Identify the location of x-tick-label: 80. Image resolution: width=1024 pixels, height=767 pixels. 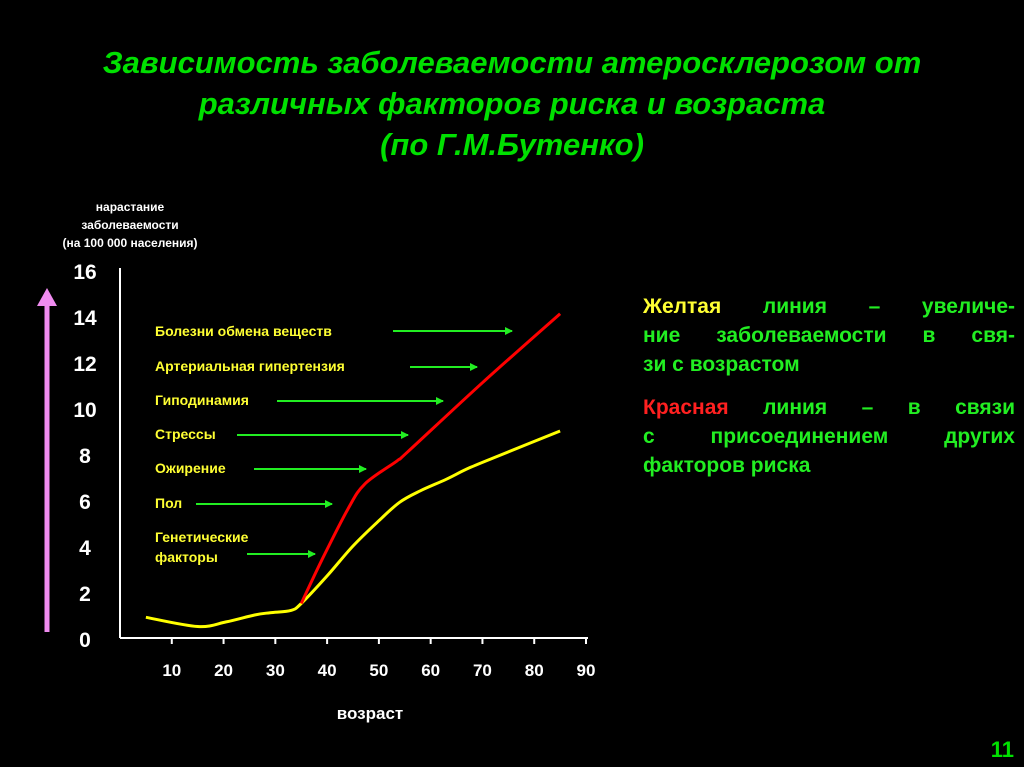
(534, 670).